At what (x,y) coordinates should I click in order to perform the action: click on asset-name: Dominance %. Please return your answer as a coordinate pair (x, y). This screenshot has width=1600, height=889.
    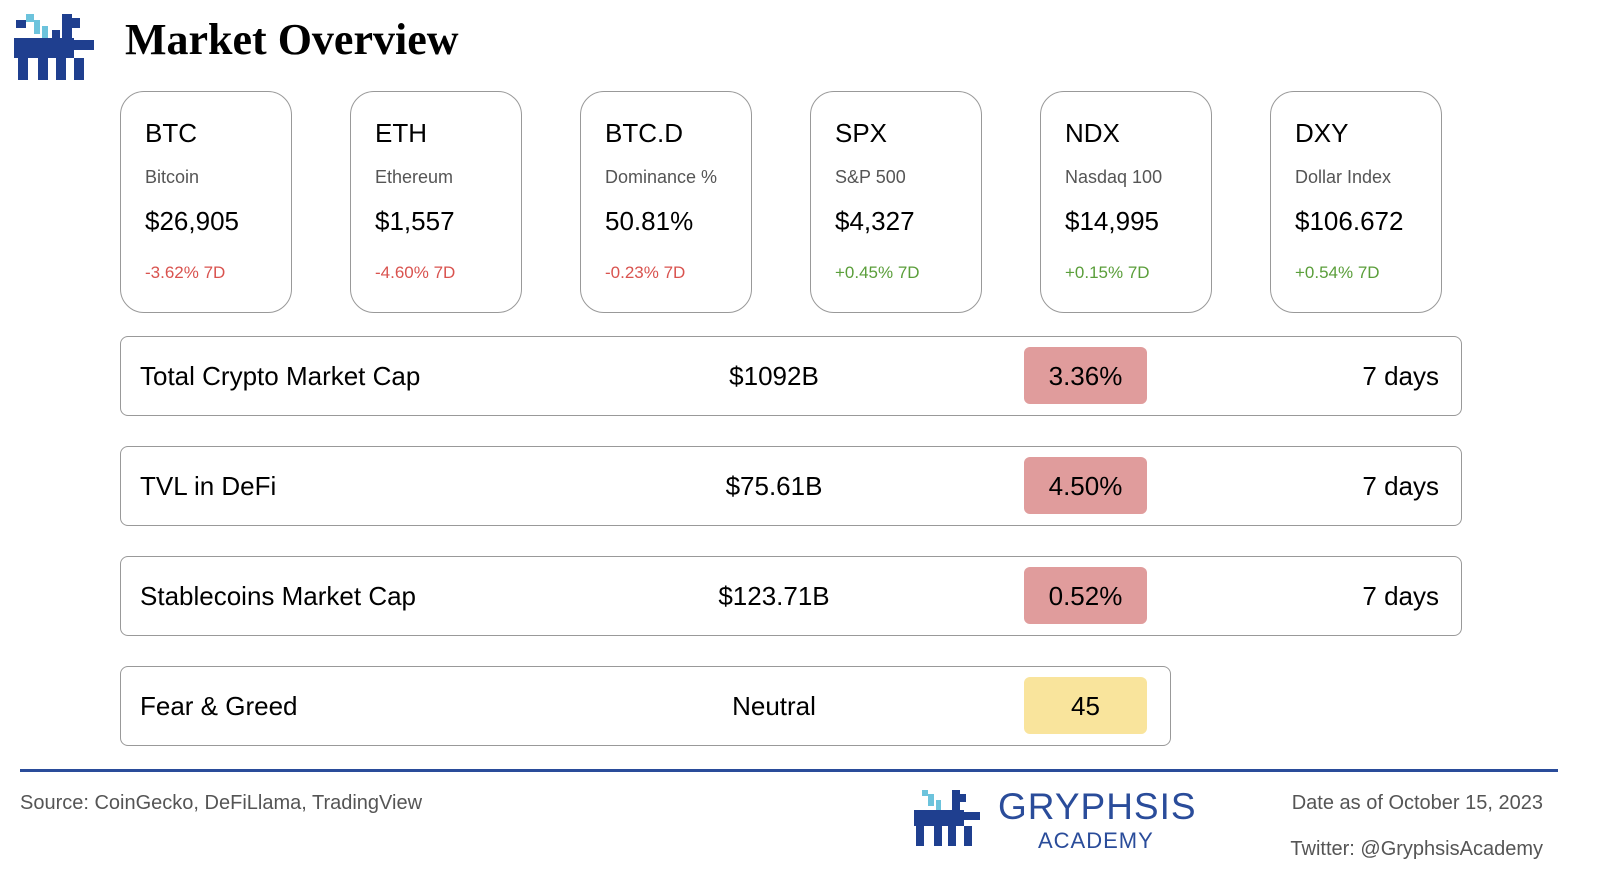
    Looking at the image, I should click on (661, 177).